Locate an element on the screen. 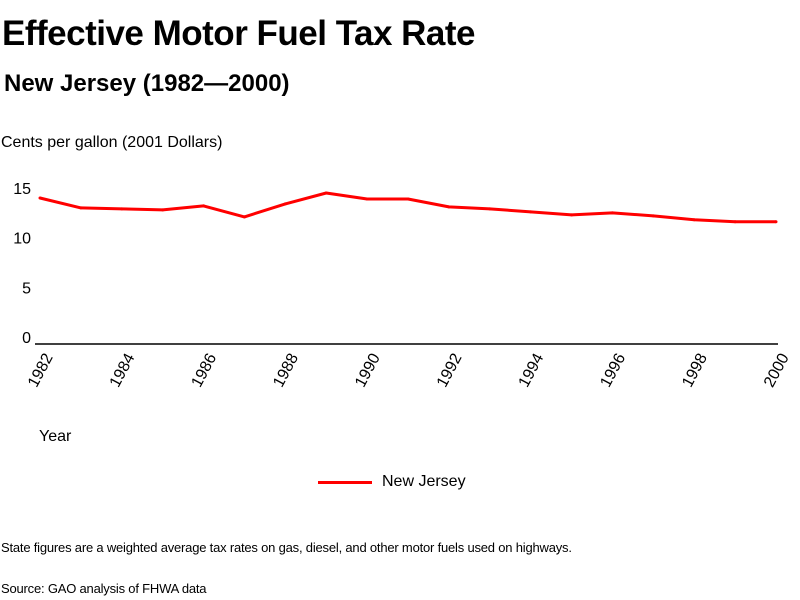 The image size is (800, 600). x-tick-label: 1990 is located at coordinates (368, 370).